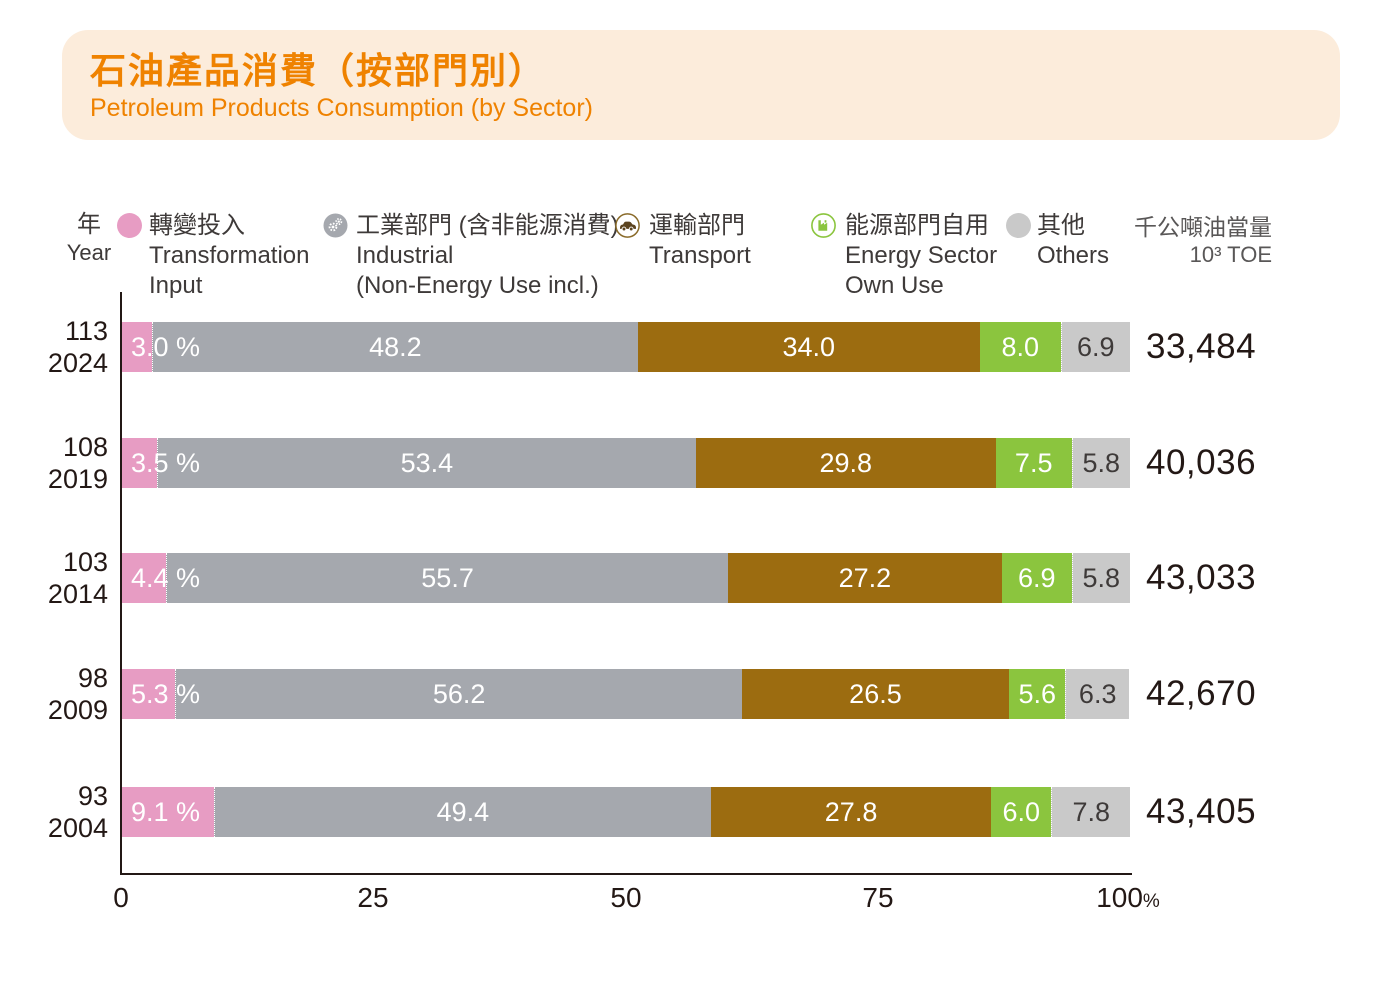 This screenshot has width=1382, height=981. I want to click on legend-label-en: Input, so click(176, 285).